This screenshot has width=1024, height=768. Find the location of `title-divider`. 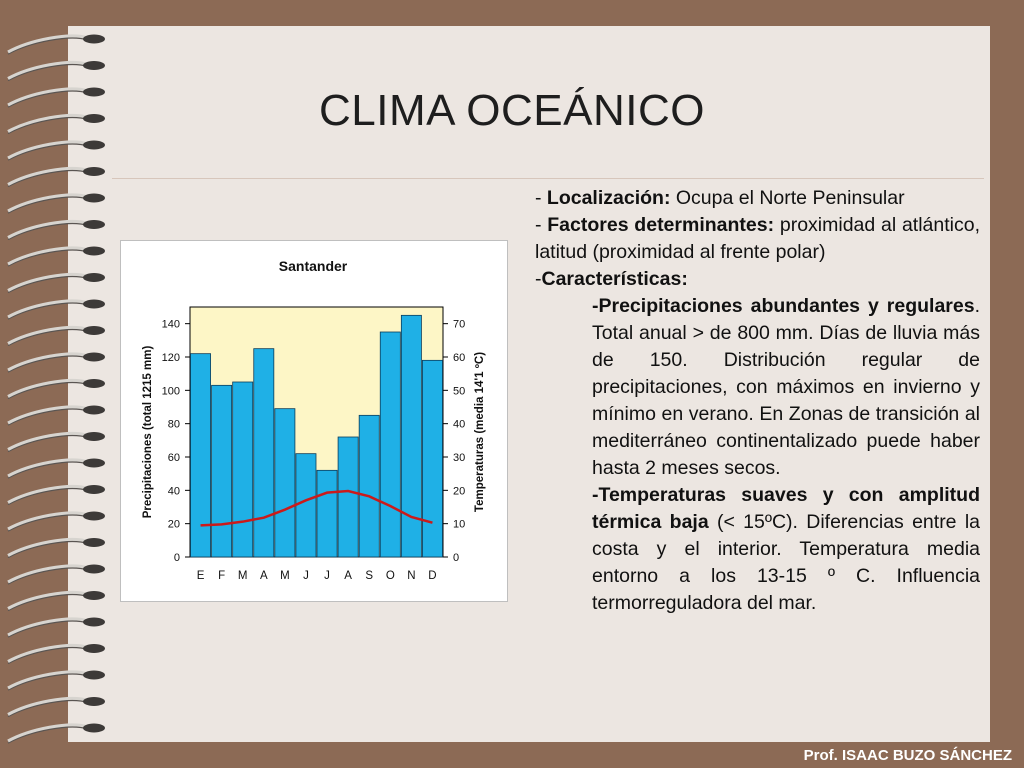

title-divider is located at coordinates (548, 178).